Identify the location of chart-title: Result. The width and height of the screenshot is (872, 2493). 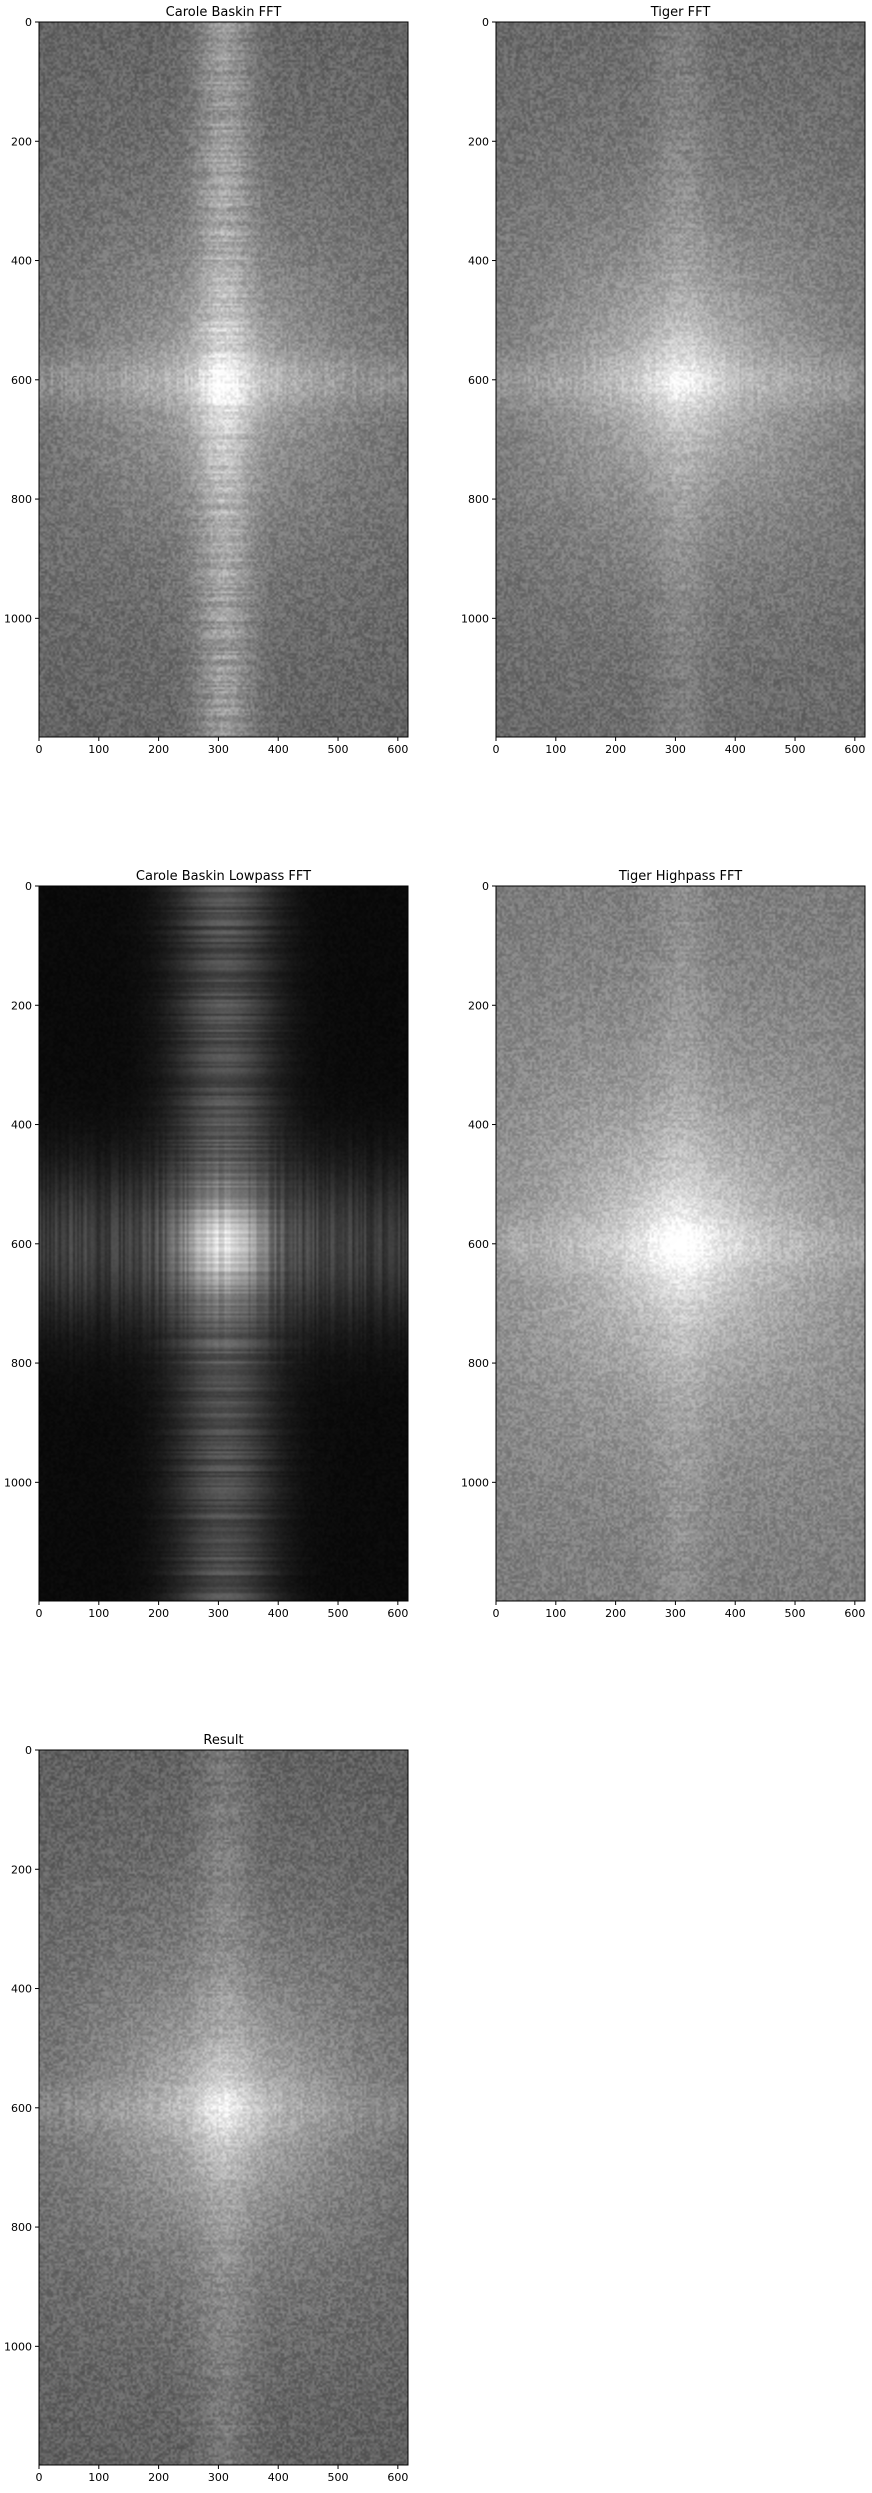
(223, 1740).